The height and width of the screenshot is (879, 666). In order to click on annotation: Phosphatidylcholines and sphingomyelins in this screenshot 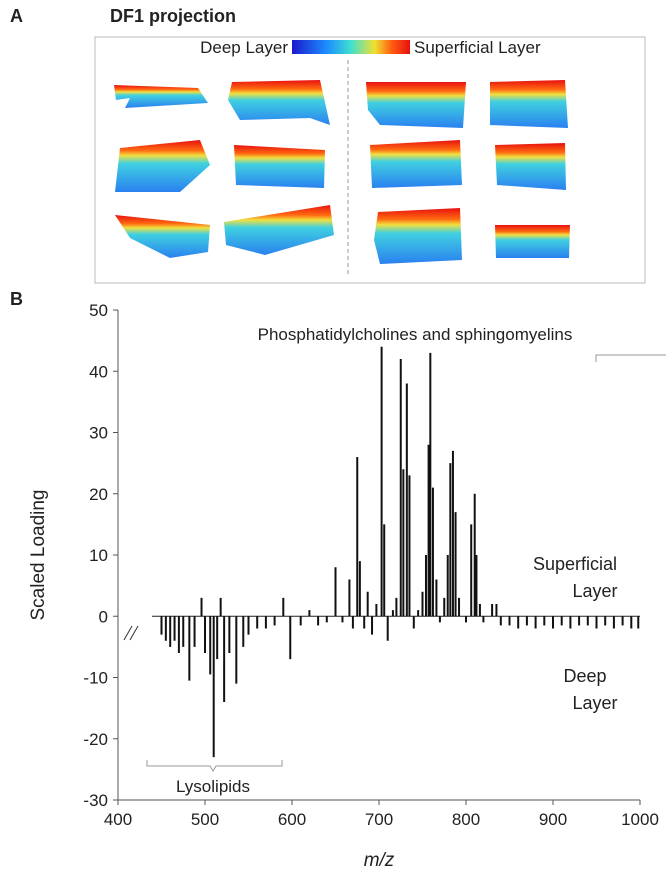, I will do `click(415, 334)`.